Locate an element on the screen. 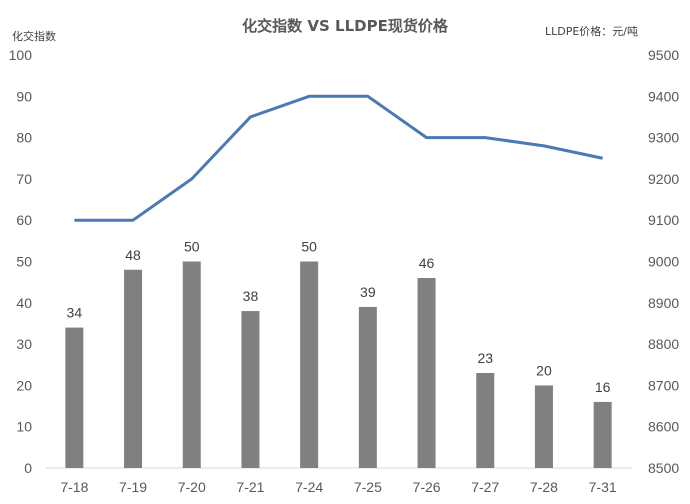 The image size is (690, 504). x-tick-label: 7-18 is located at coordinates (74, 487).